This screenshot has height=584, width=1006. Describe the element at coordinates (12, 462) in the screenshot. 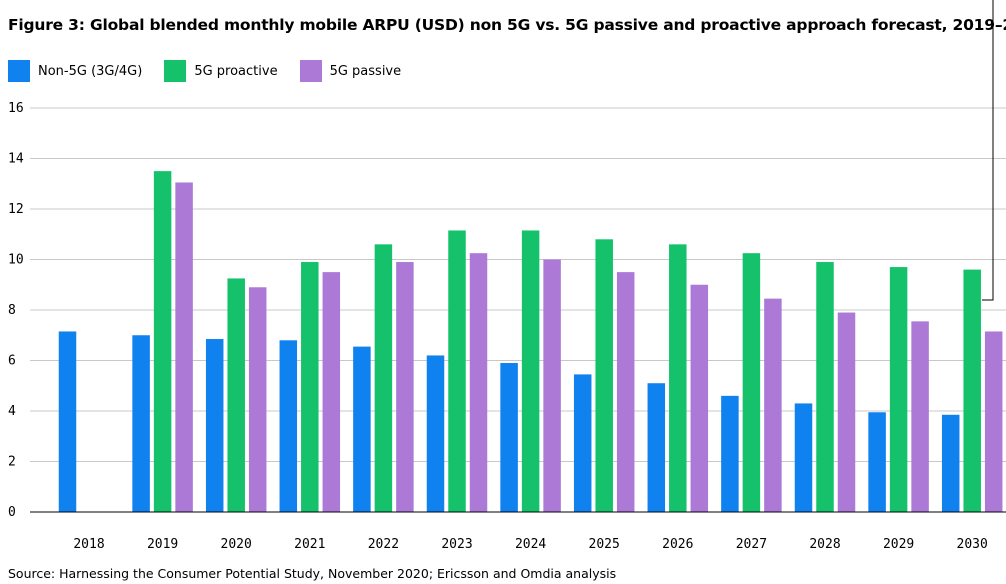

I see `y-tick-label: 2` at that location.